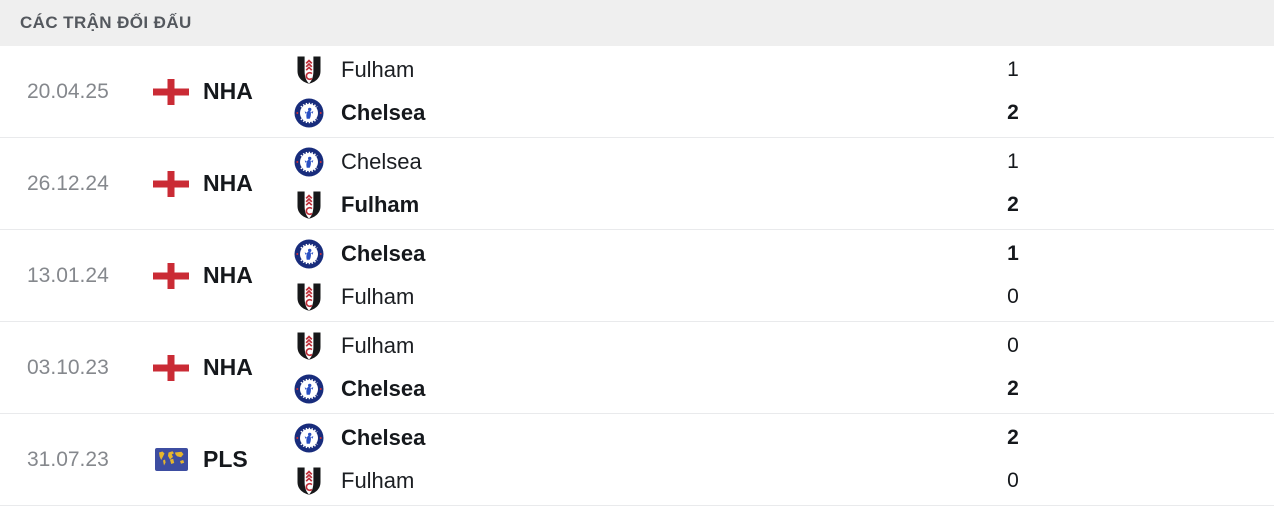 The width and height of the screenshot is (1274, 523). What do you see at coordinates (68, 91) in the screenshot?
I see `match-date: 20.04.25` at bounding box center [68, 91].